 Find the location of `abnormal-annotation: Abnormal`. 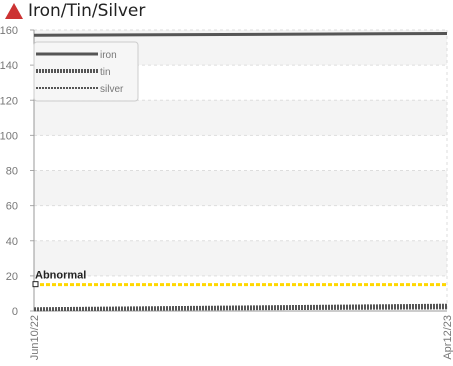

abnormal-annotation: Abnormal is located at coordinates (239, 279).